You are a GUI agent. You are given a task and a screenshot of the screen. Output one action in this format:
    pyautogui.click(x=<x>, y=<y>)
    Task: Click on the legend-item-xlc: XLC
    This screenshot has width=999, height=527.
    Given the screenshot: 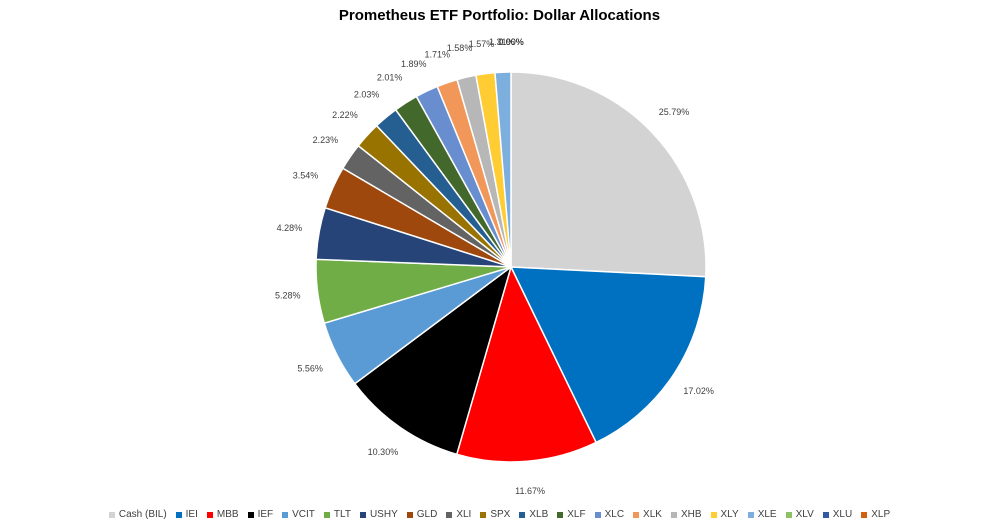 What is the action you would take?
    pyautogui.click(x=609, y=514)
    